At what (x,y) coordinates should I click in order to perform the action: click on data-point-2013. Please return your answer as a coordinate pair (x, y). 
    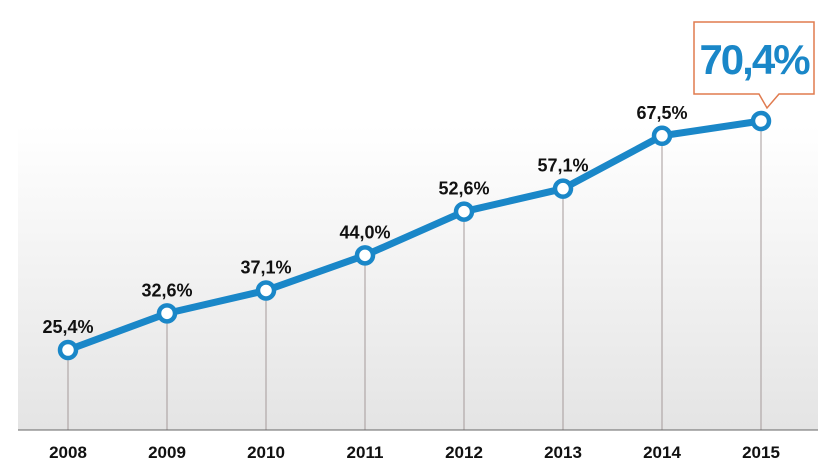
    Looking at the image, I should click on (563, 188).